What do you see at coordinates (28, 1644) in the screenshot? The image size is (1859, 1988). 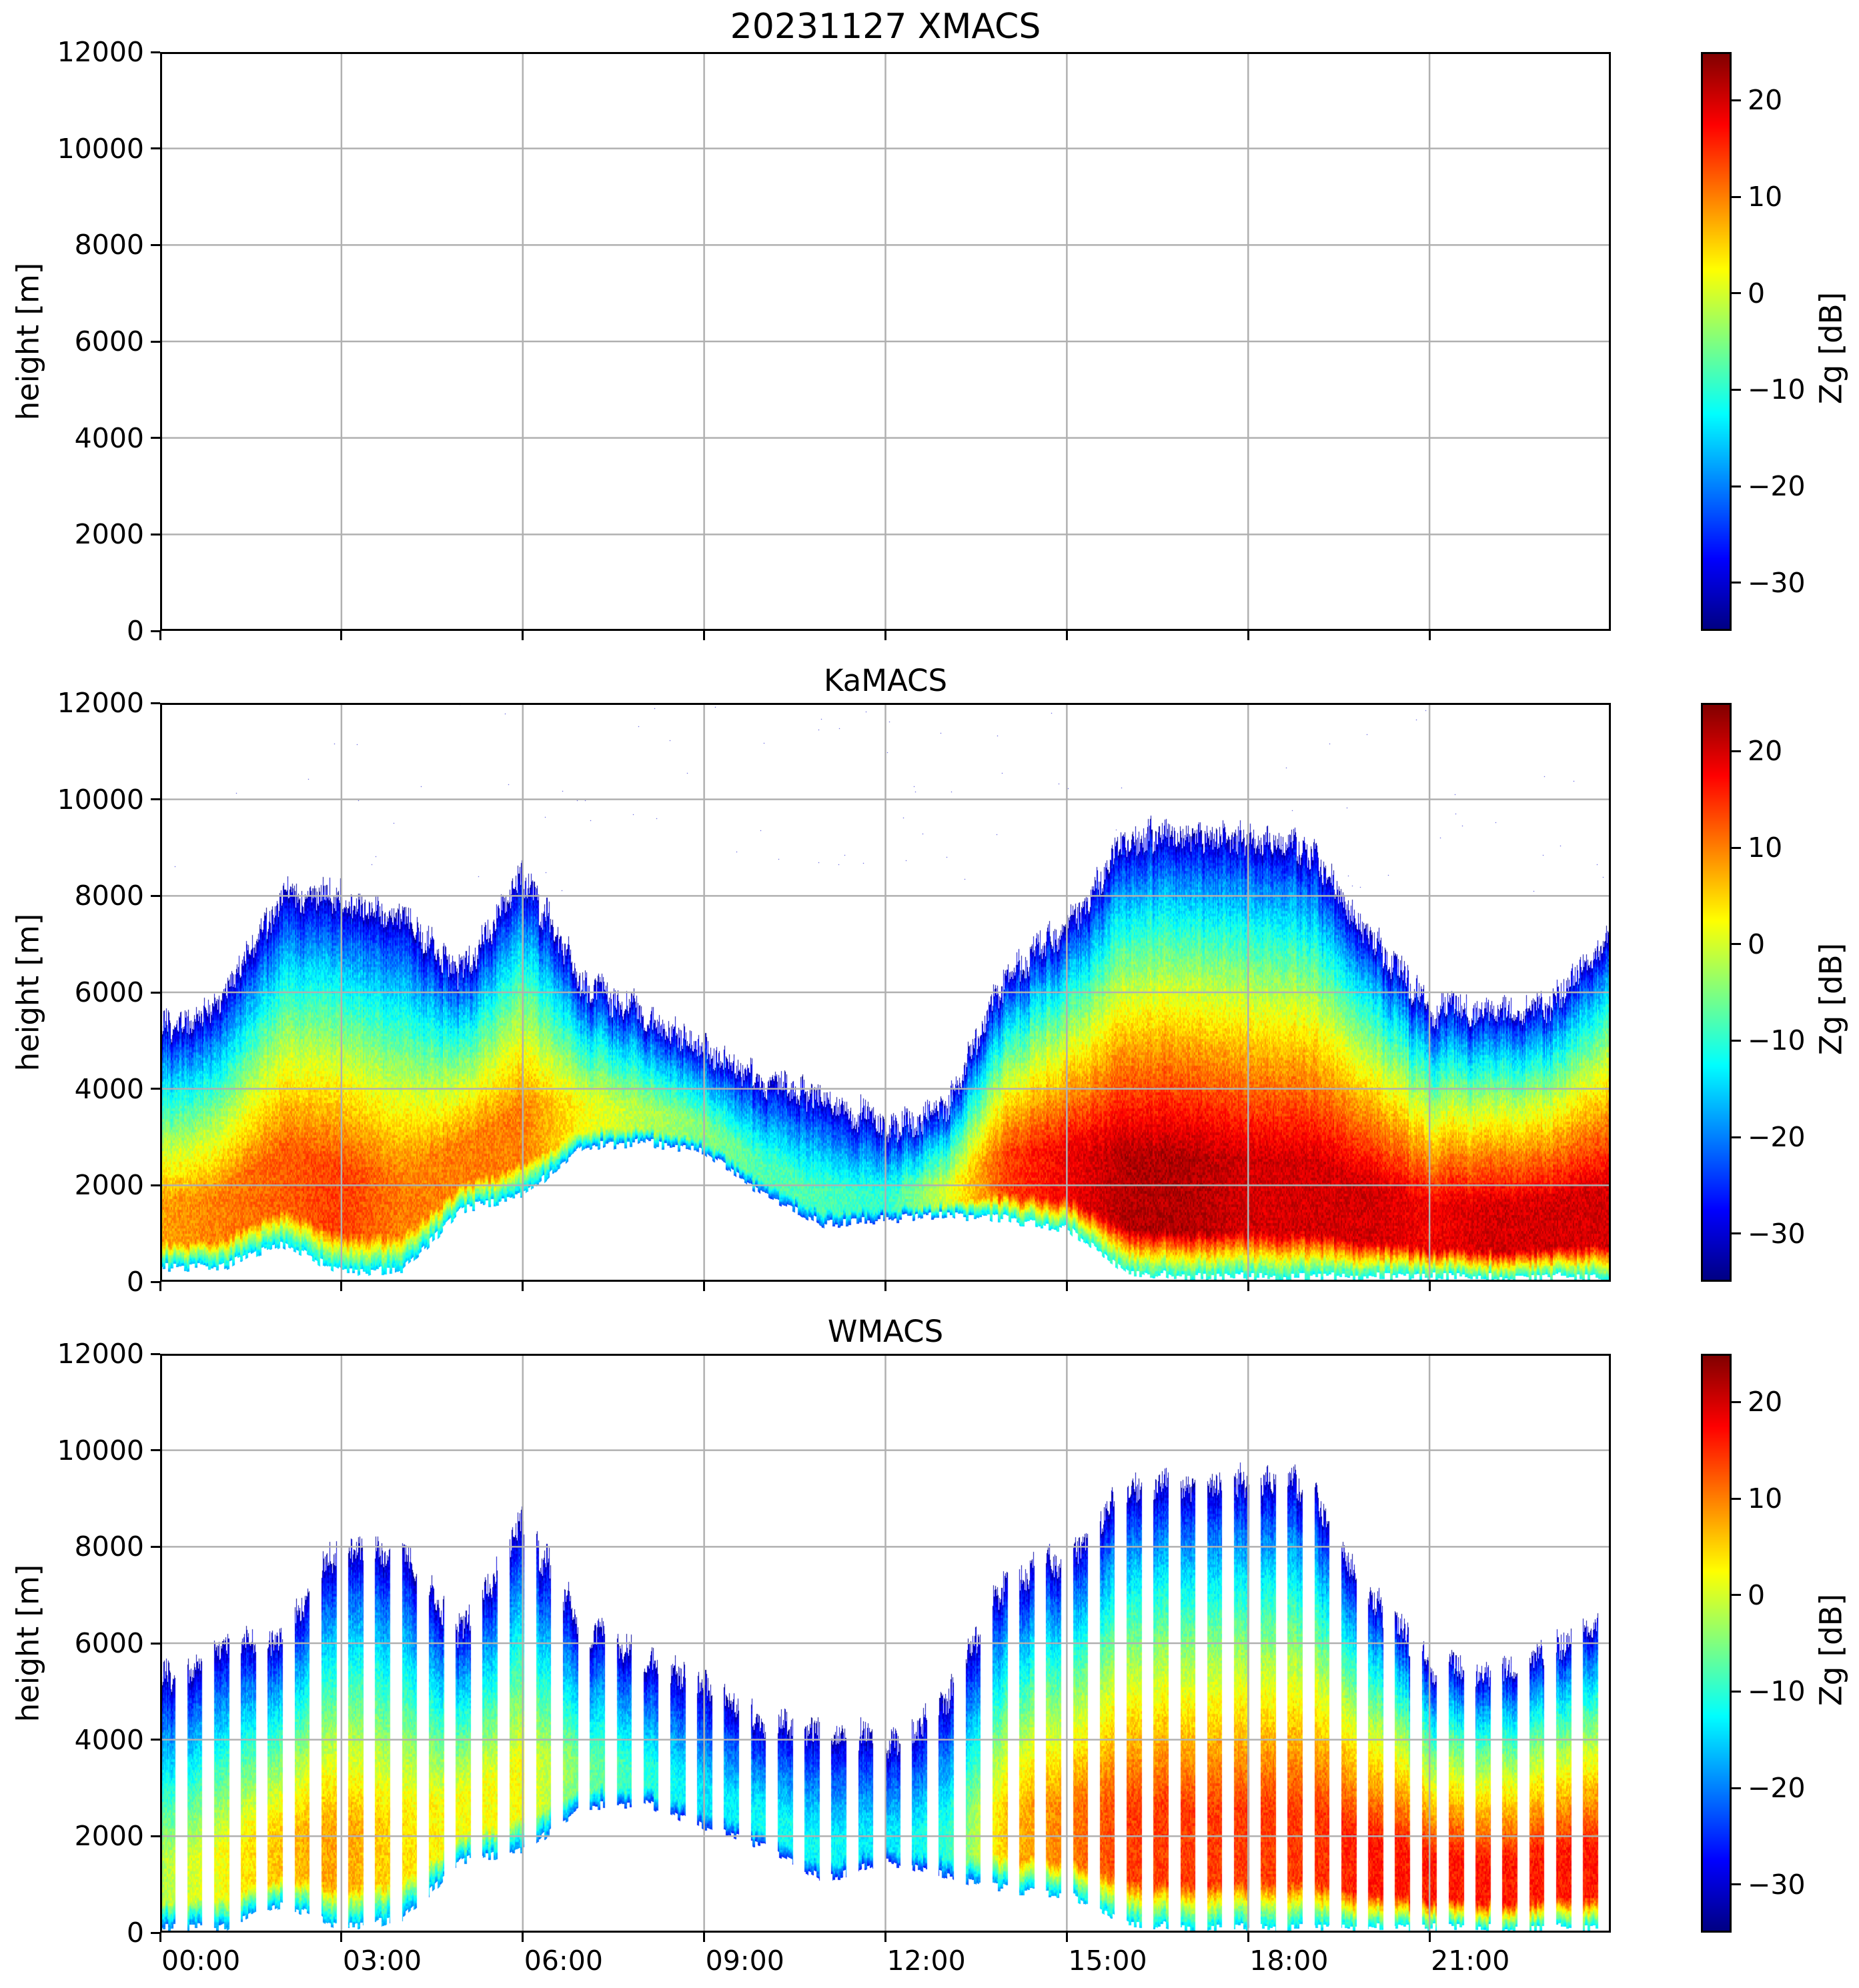 I see `panel-wmacs-y-axis-label: height [m]` at bounding box center [28, 1644].